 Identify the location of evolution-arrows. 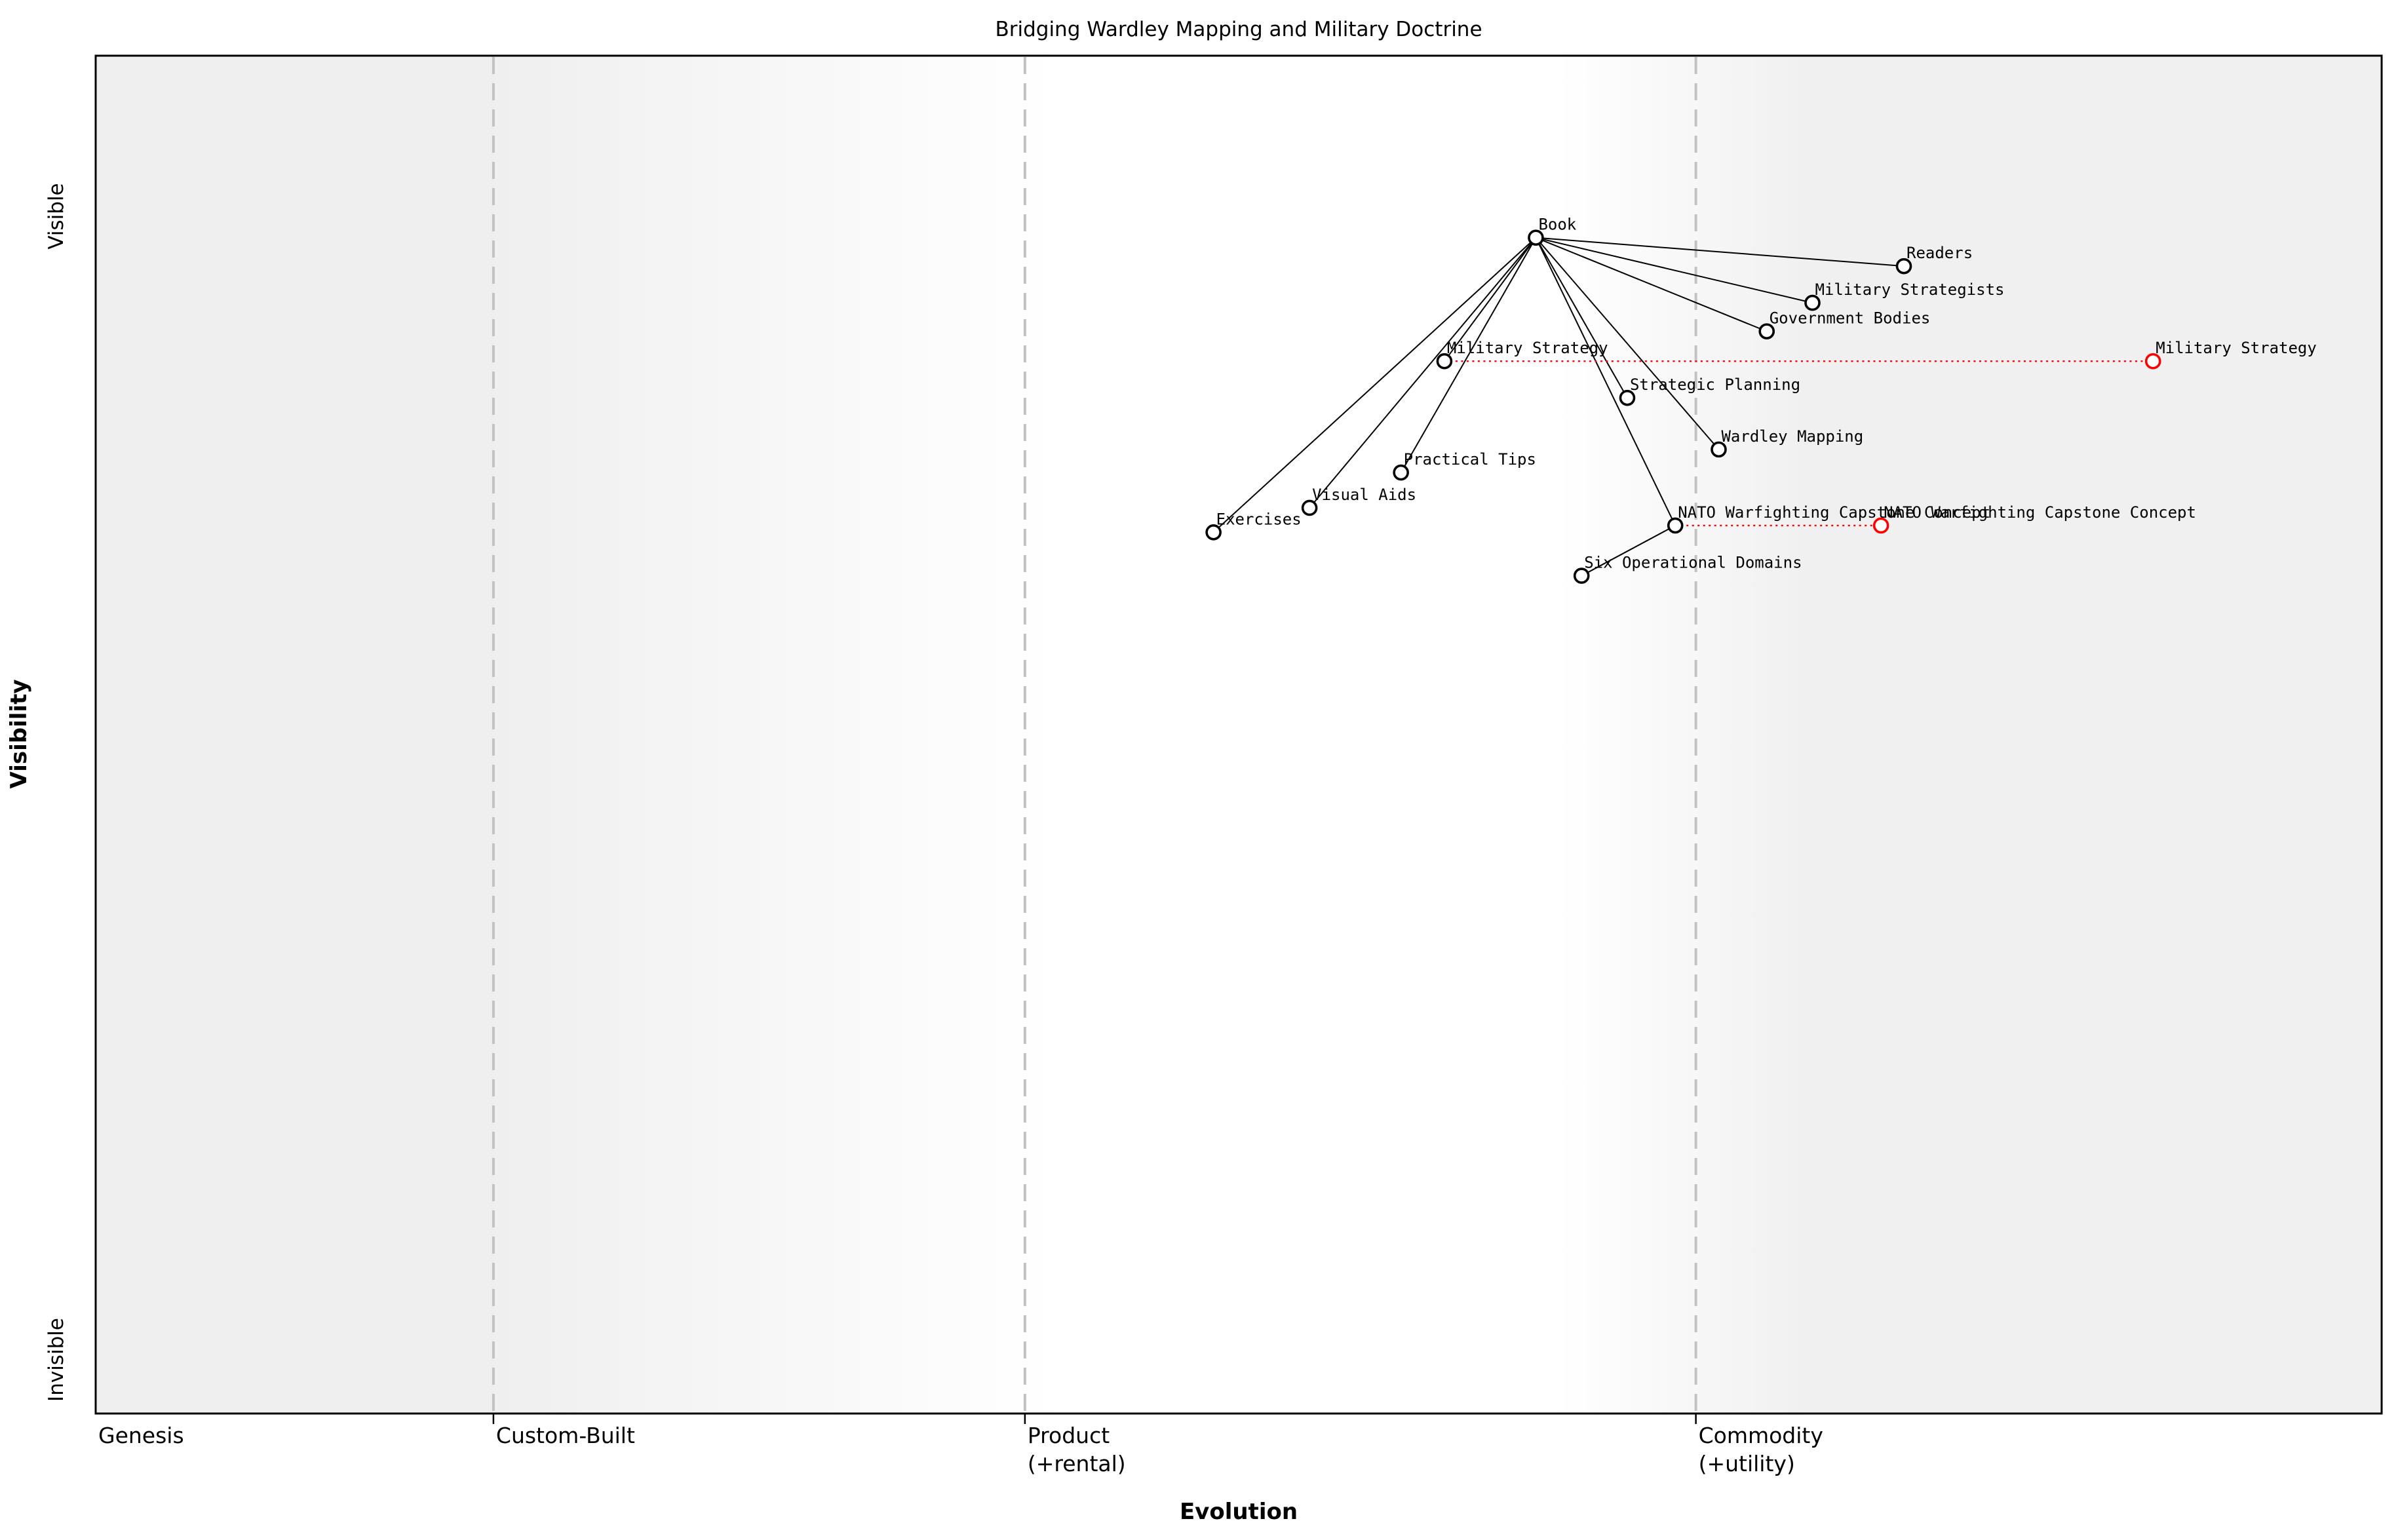
(1799, 443).